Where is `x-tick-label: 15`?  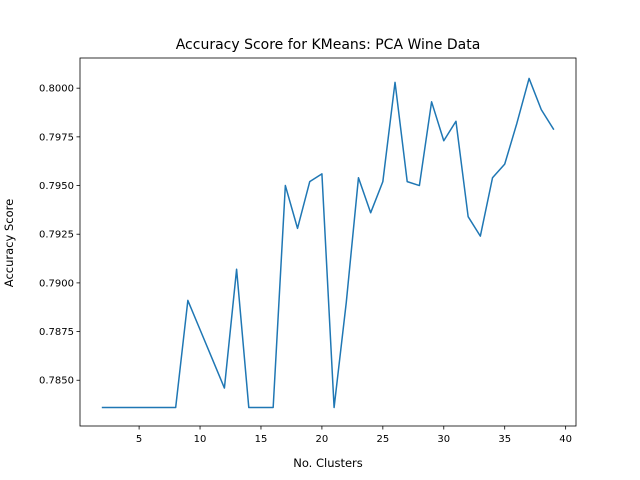
x-tick-label: 15 is located at coordinates (261, 439).